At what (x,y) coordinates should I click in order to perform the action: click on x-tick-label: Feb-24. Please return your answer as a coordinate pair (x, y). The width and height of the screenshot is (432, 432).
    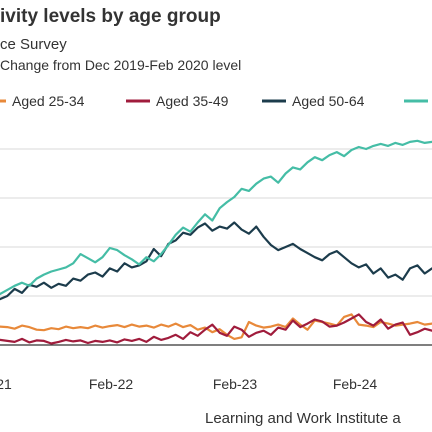
    Looking at the image, I should click on (355, 384).